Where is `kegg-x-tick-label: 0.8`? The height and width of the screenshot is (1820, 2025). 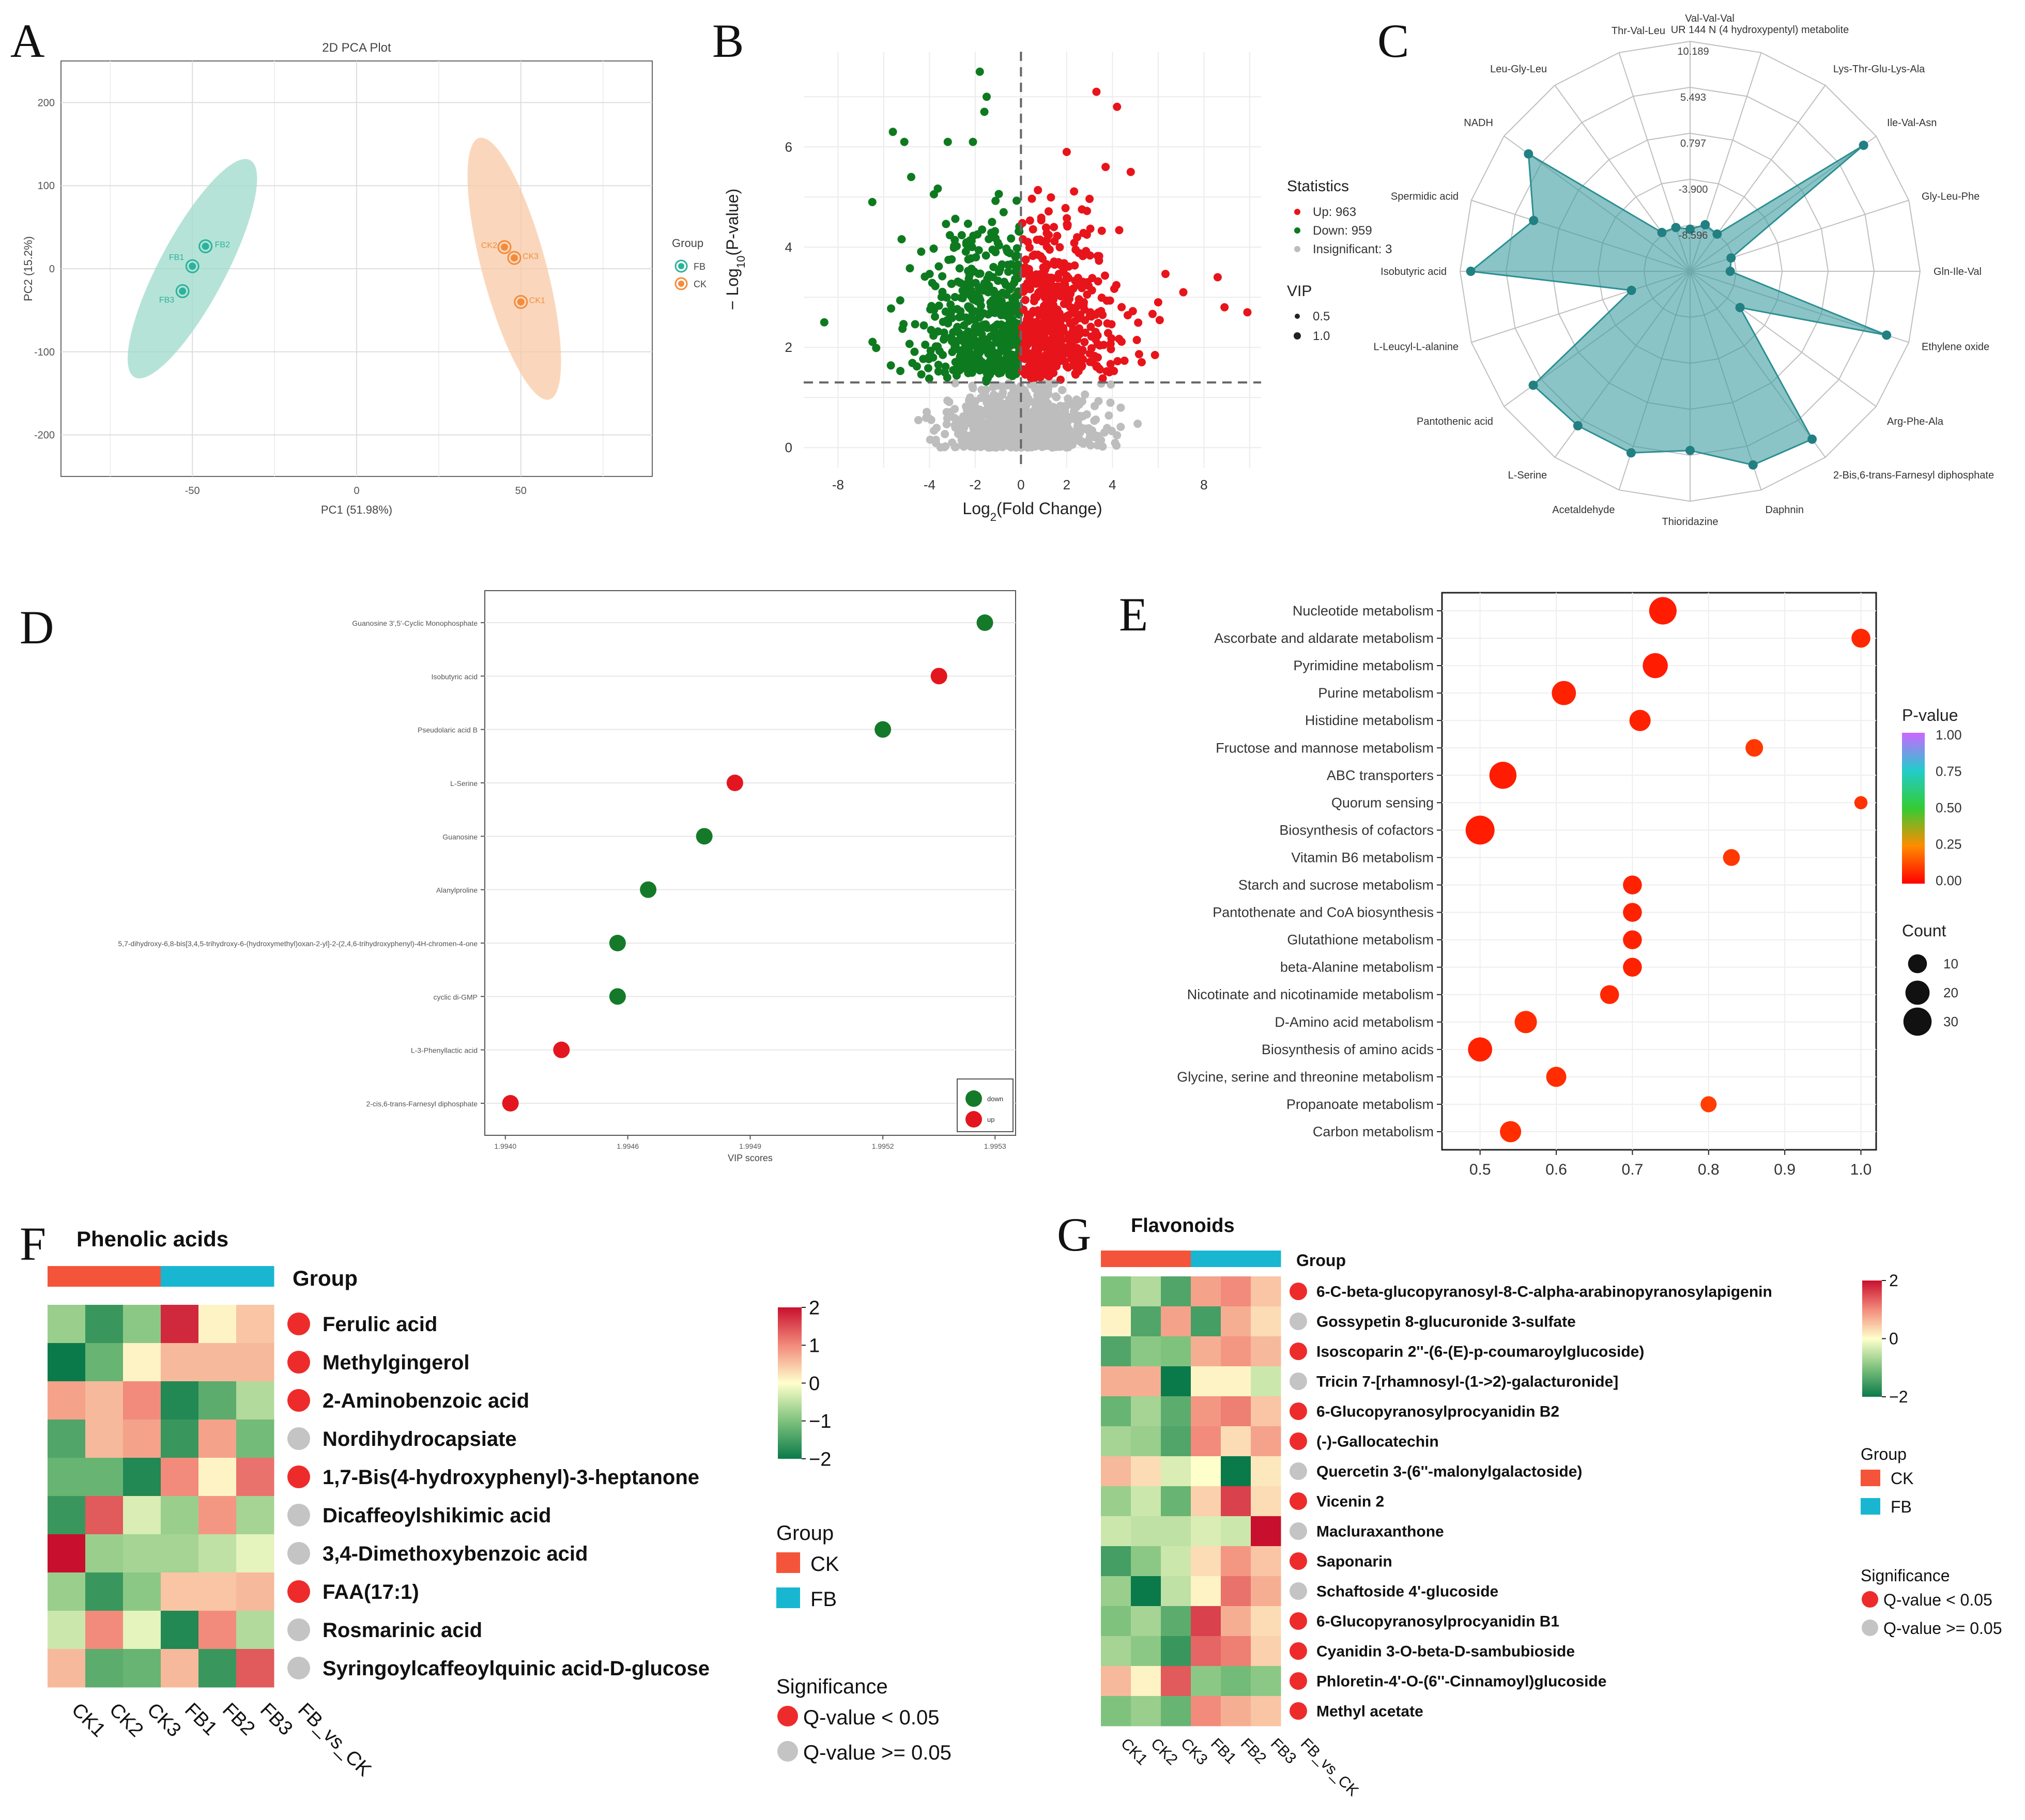
kegg-x-tick-label: 0.8 is located at coordinates (1709, 1169).